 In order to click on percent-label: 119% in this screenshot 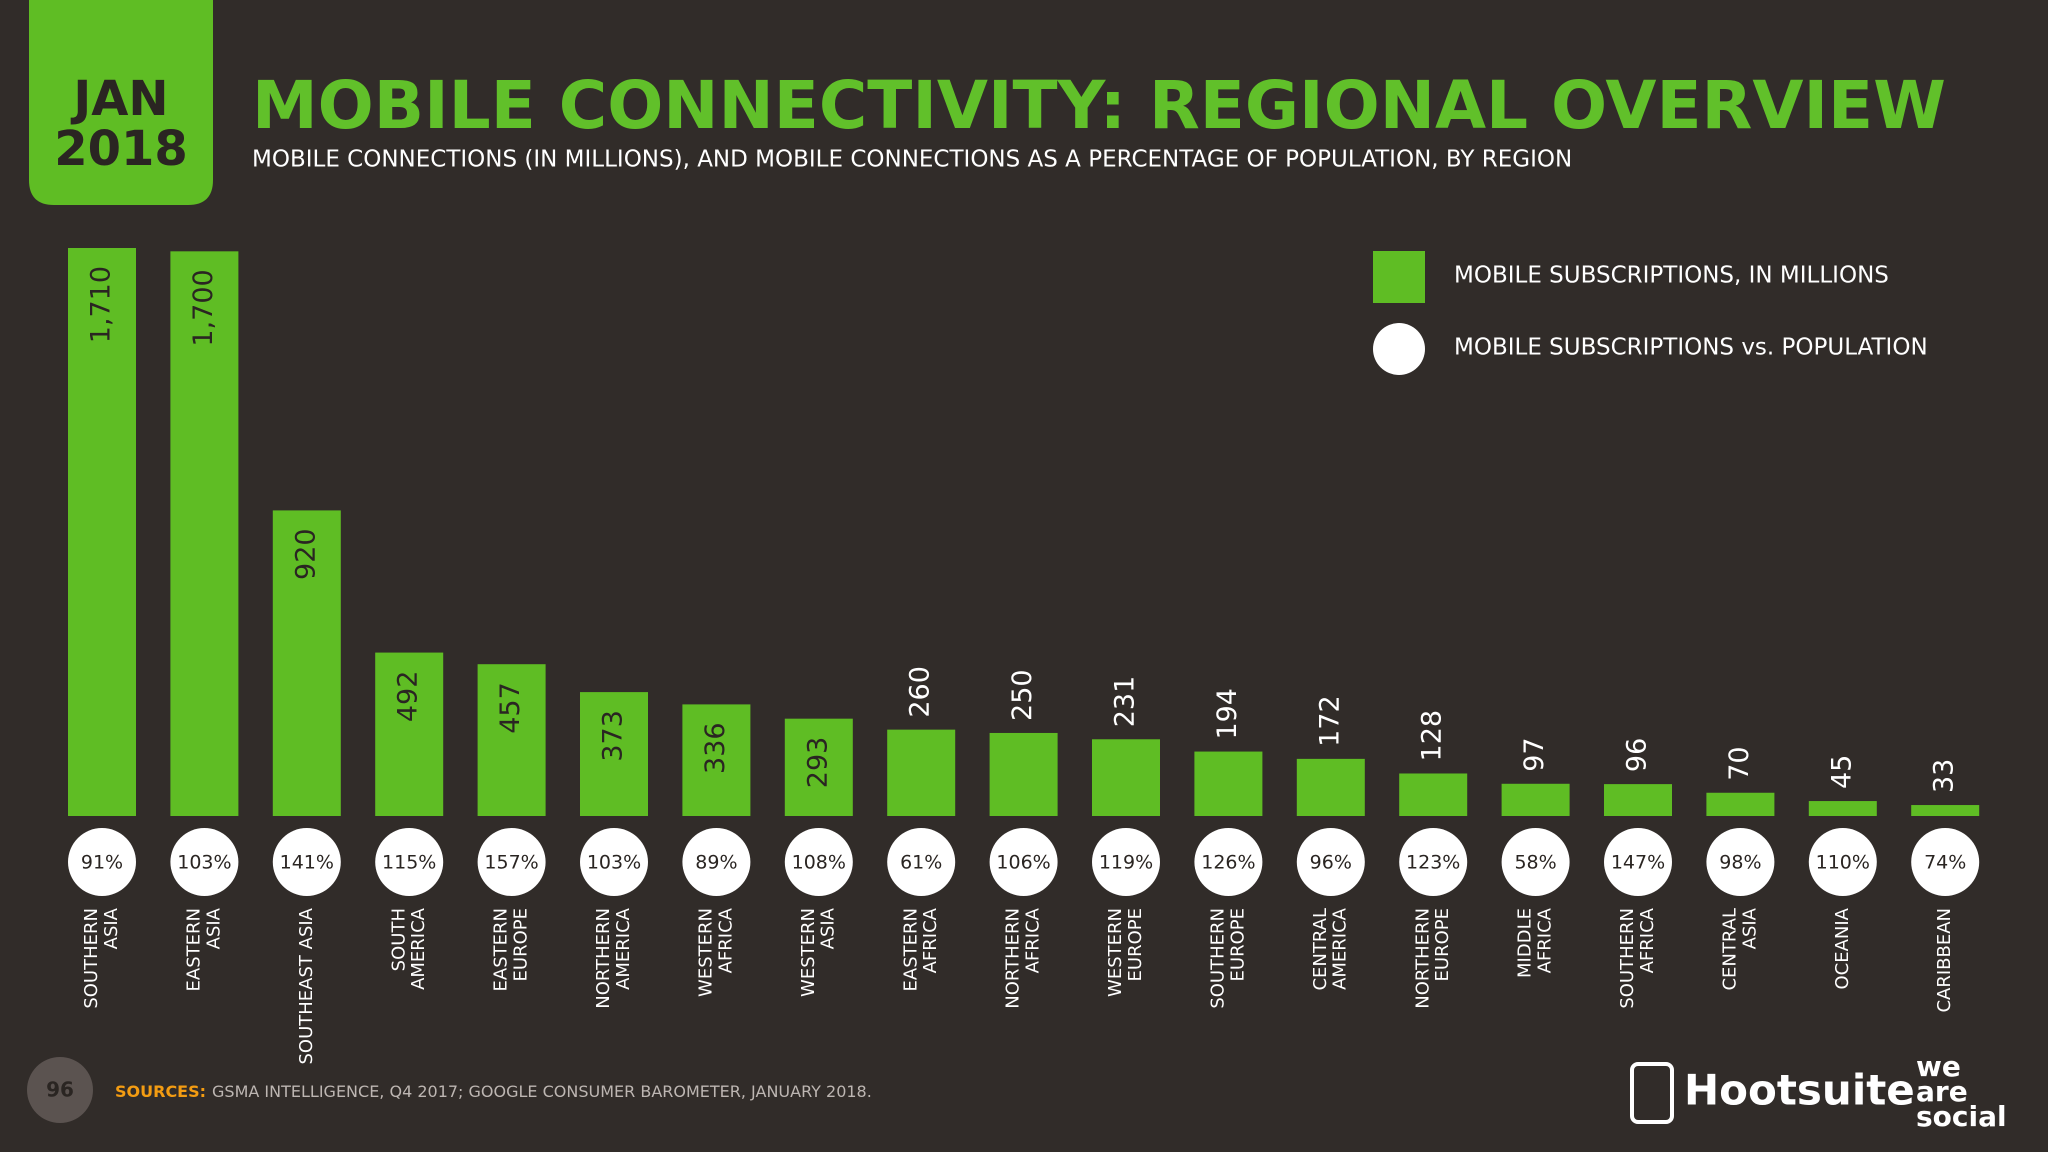, I will do `click(1126, 863)`.